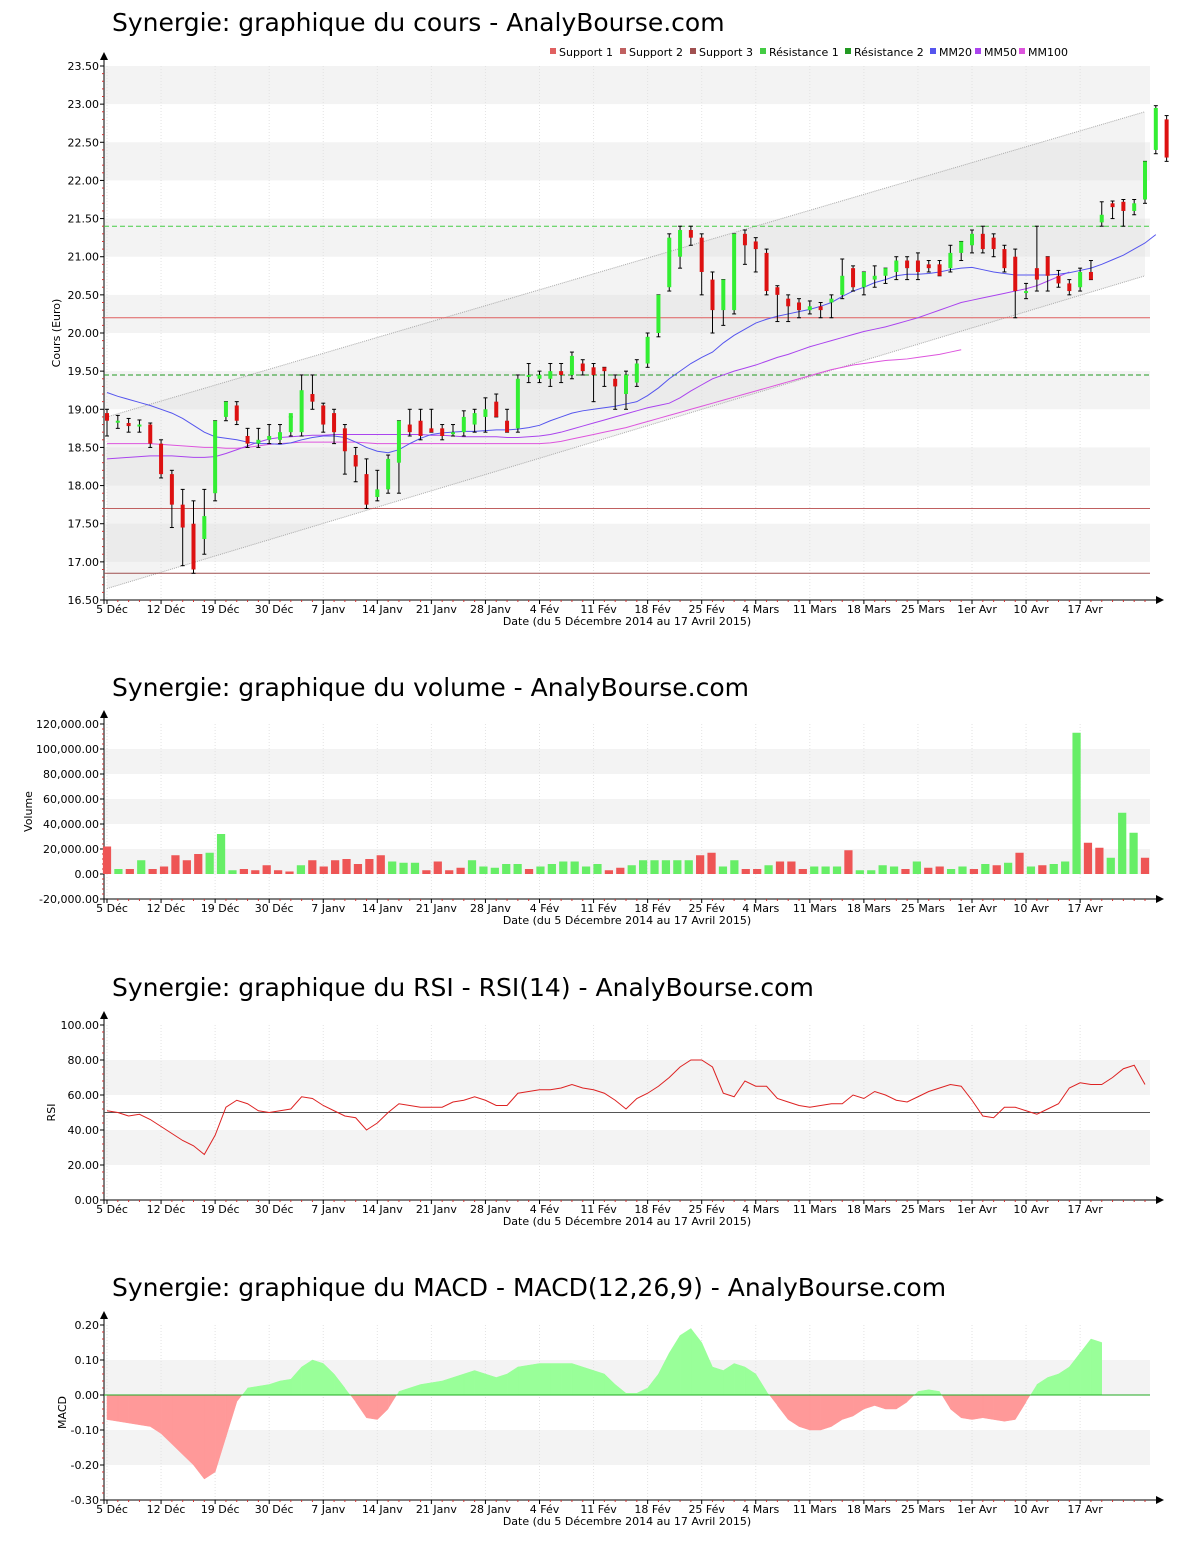 Image resolution: width=1200 pixels, height=1550 pixels. Describe the element at coordinates (955, 52) in the screenshot. I see `legend-label: MM20` at that location.